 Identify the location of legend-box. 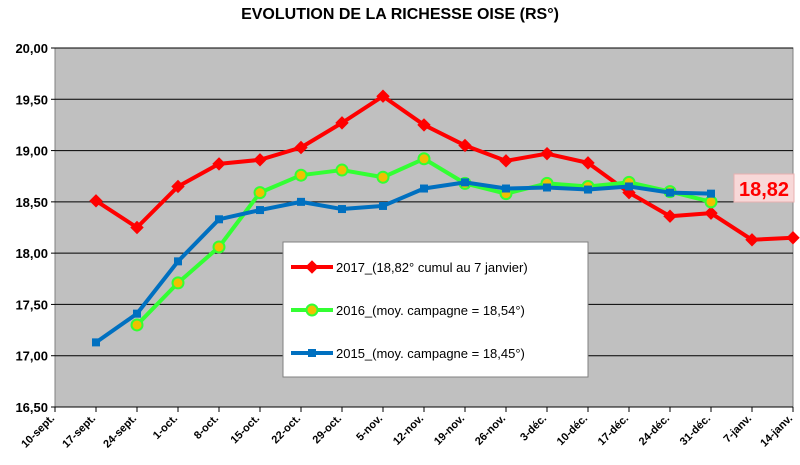
(435, 309).